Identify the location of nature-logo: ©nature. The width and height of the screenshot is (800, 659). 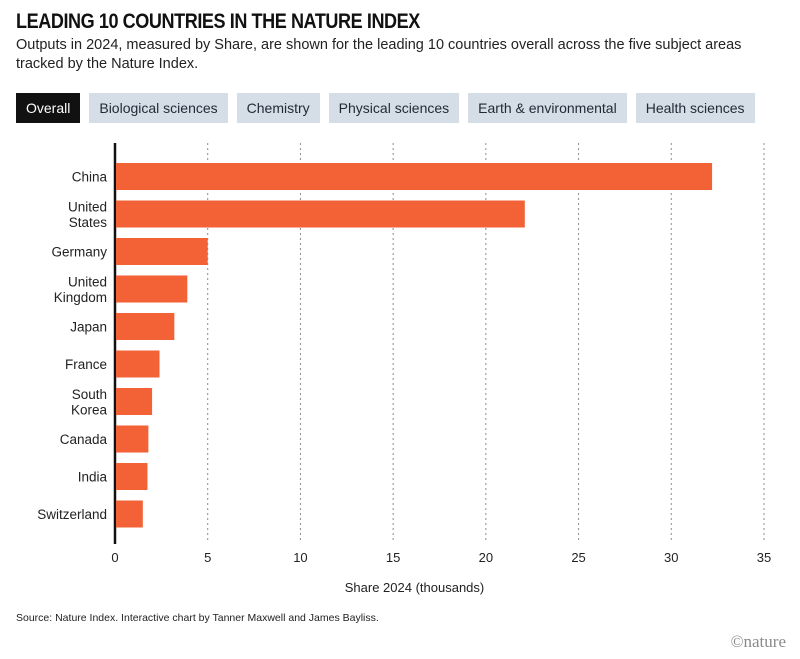
(758, 641).